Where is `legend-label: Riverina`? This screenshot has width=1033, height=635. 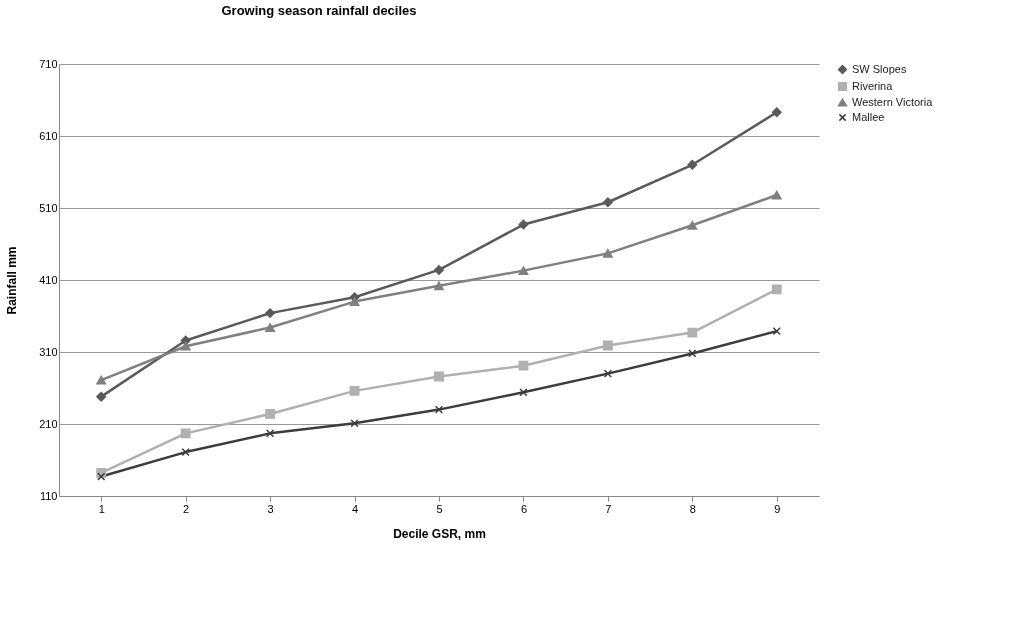
legend-label: Riverina is located at coordinates (873, 85).